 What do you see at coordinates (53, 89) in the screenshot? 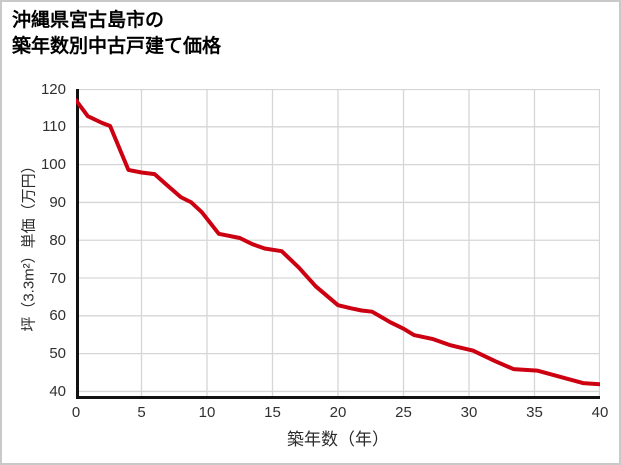
I see `y-tick-120: 120` at bounding box center [53, 89].